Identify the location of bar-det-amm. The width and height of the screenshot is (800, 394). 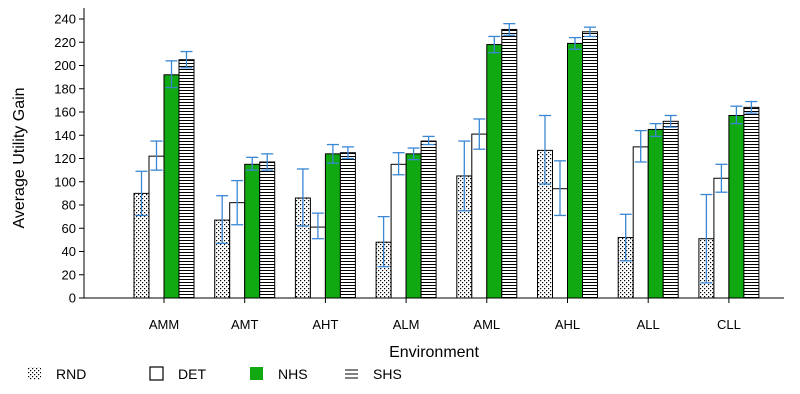
(156, 227).